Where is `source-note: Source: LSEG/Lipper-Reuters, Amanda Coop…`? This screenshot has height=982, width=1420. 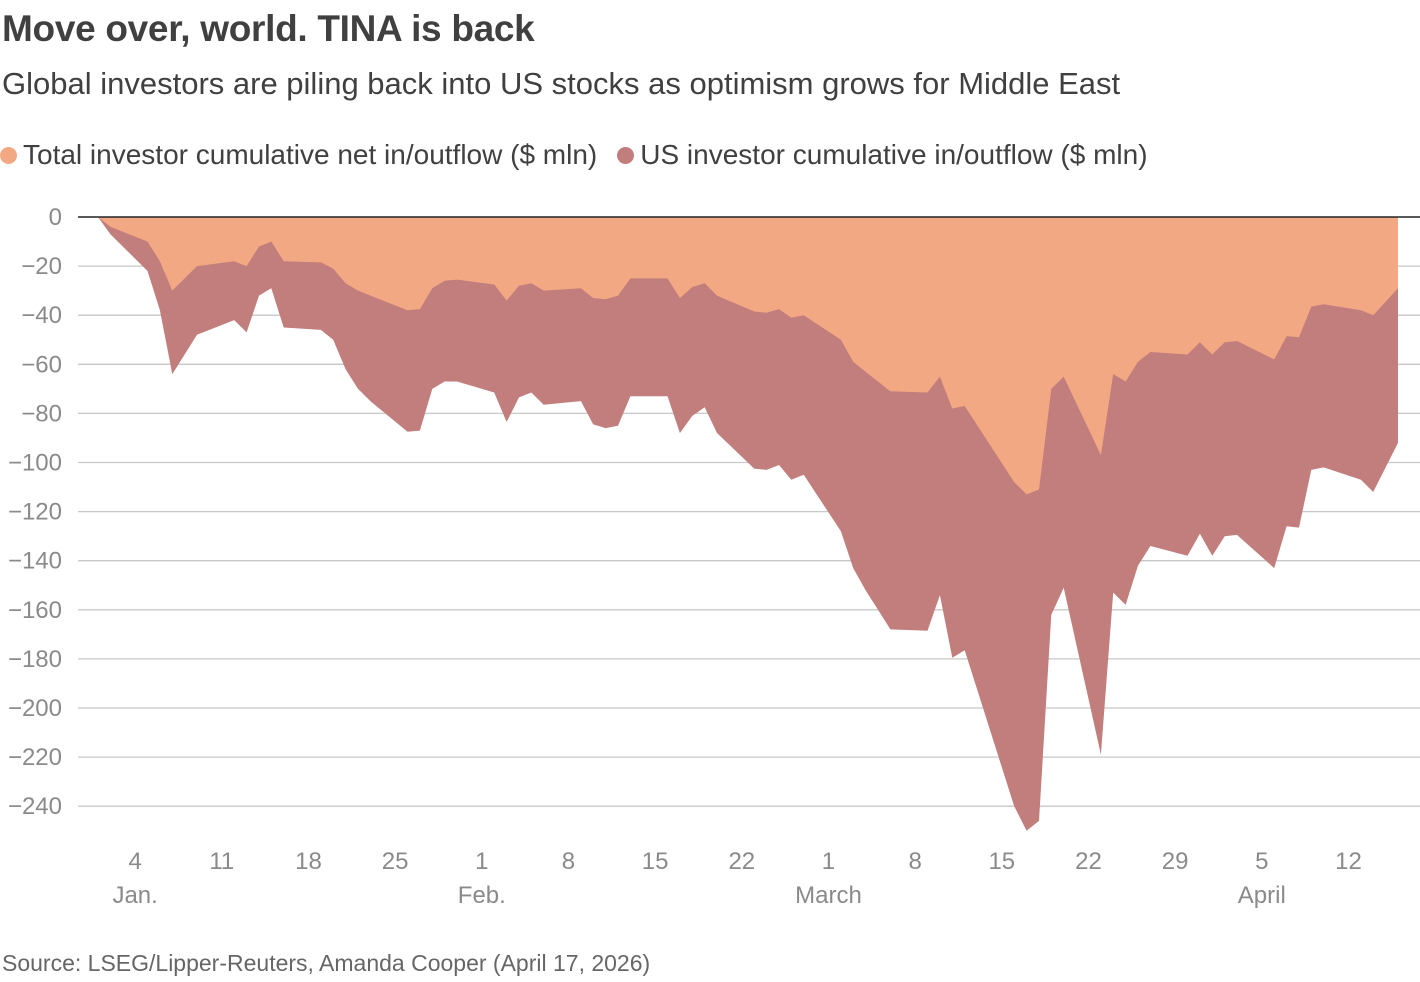 source-note: Source: LSEG/Lipper-Reuters, Amanda Coop… is located at coordinates (326, 963).